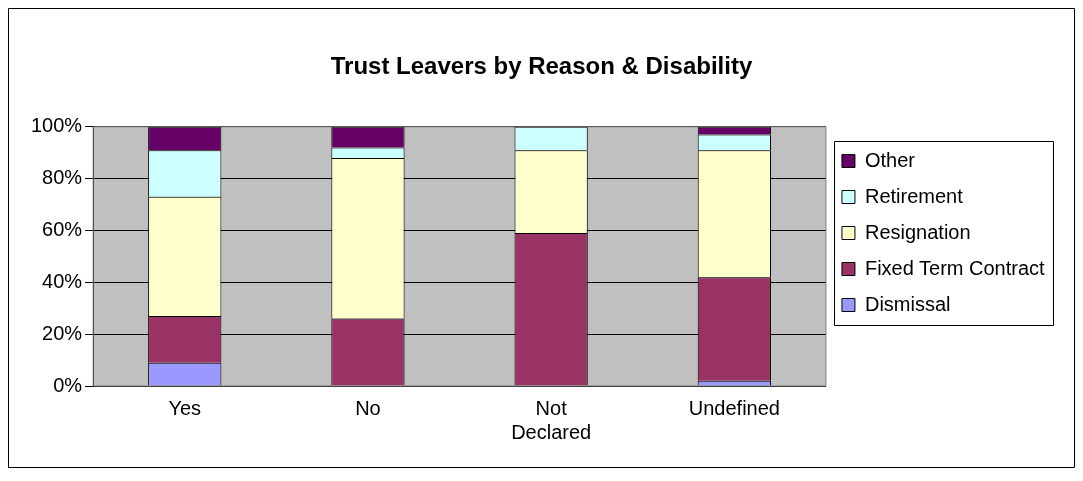 Image resolution: width=1083 pixels, height=481 pixels. What do you see at coordinates (914, 195) in the screenshot?
I see `legend-label: Retirement` at bounding box center [914, 195].